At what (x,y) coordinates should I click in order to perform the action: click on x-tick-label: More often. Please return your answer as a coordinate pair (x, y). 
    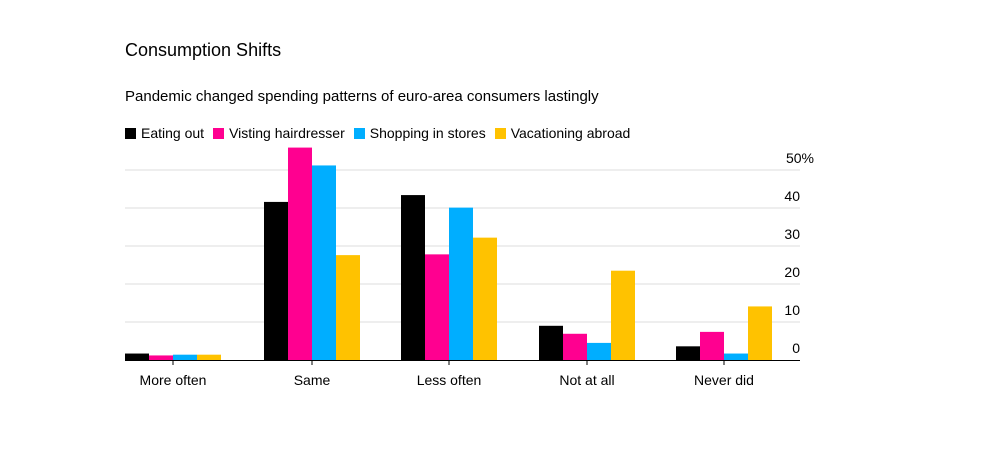
    Looking at the image, I should click on (173, 380).